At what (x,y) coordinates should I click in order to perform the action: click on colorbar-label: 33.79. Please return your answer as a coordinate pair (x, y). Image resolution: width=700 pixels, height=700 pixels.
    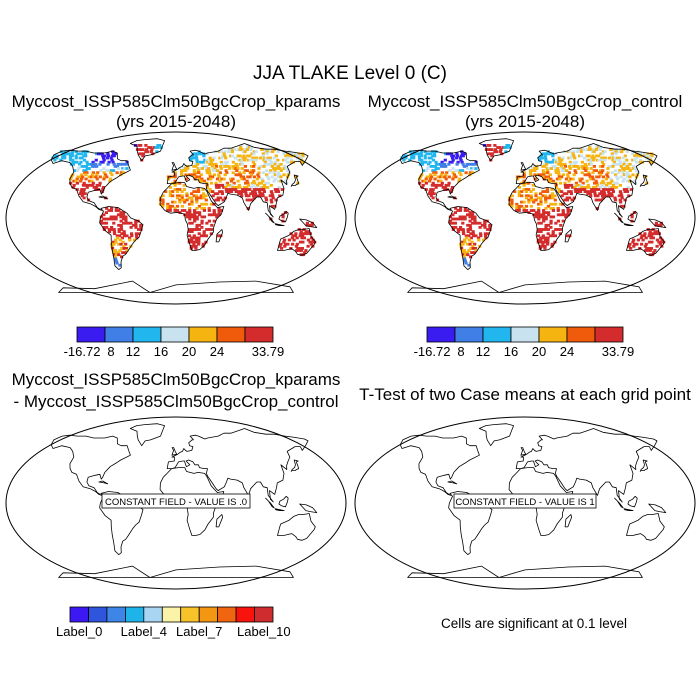
    Looking at the image, I should click on (268, 351).